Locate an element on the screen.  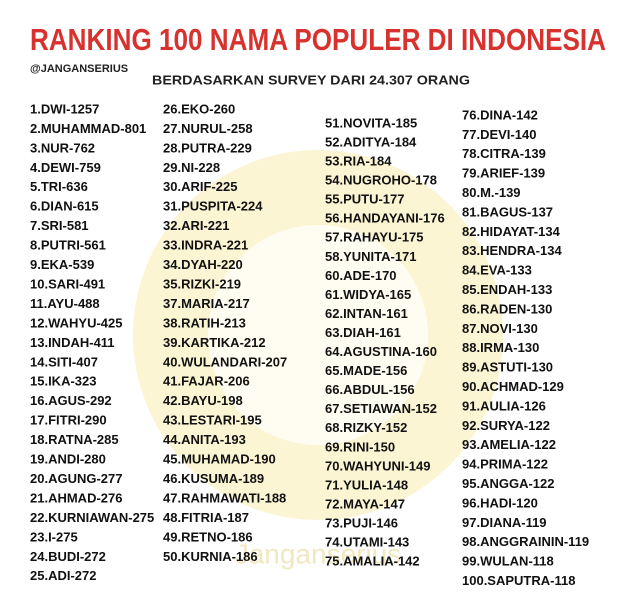
name-entry: 58.YUNITA-171 is located at coordinates (371, 256).